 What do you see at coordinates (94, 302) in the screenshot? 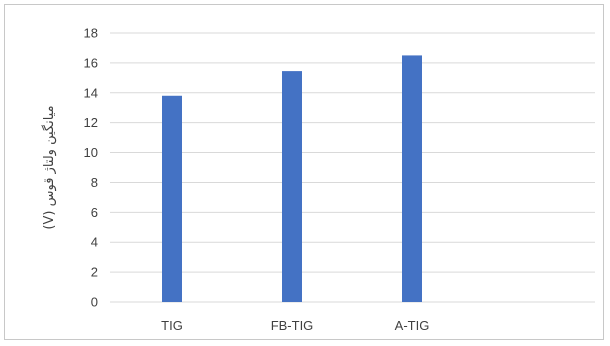
I see `y-tick-label: 0` at bounding box center [94, 302].